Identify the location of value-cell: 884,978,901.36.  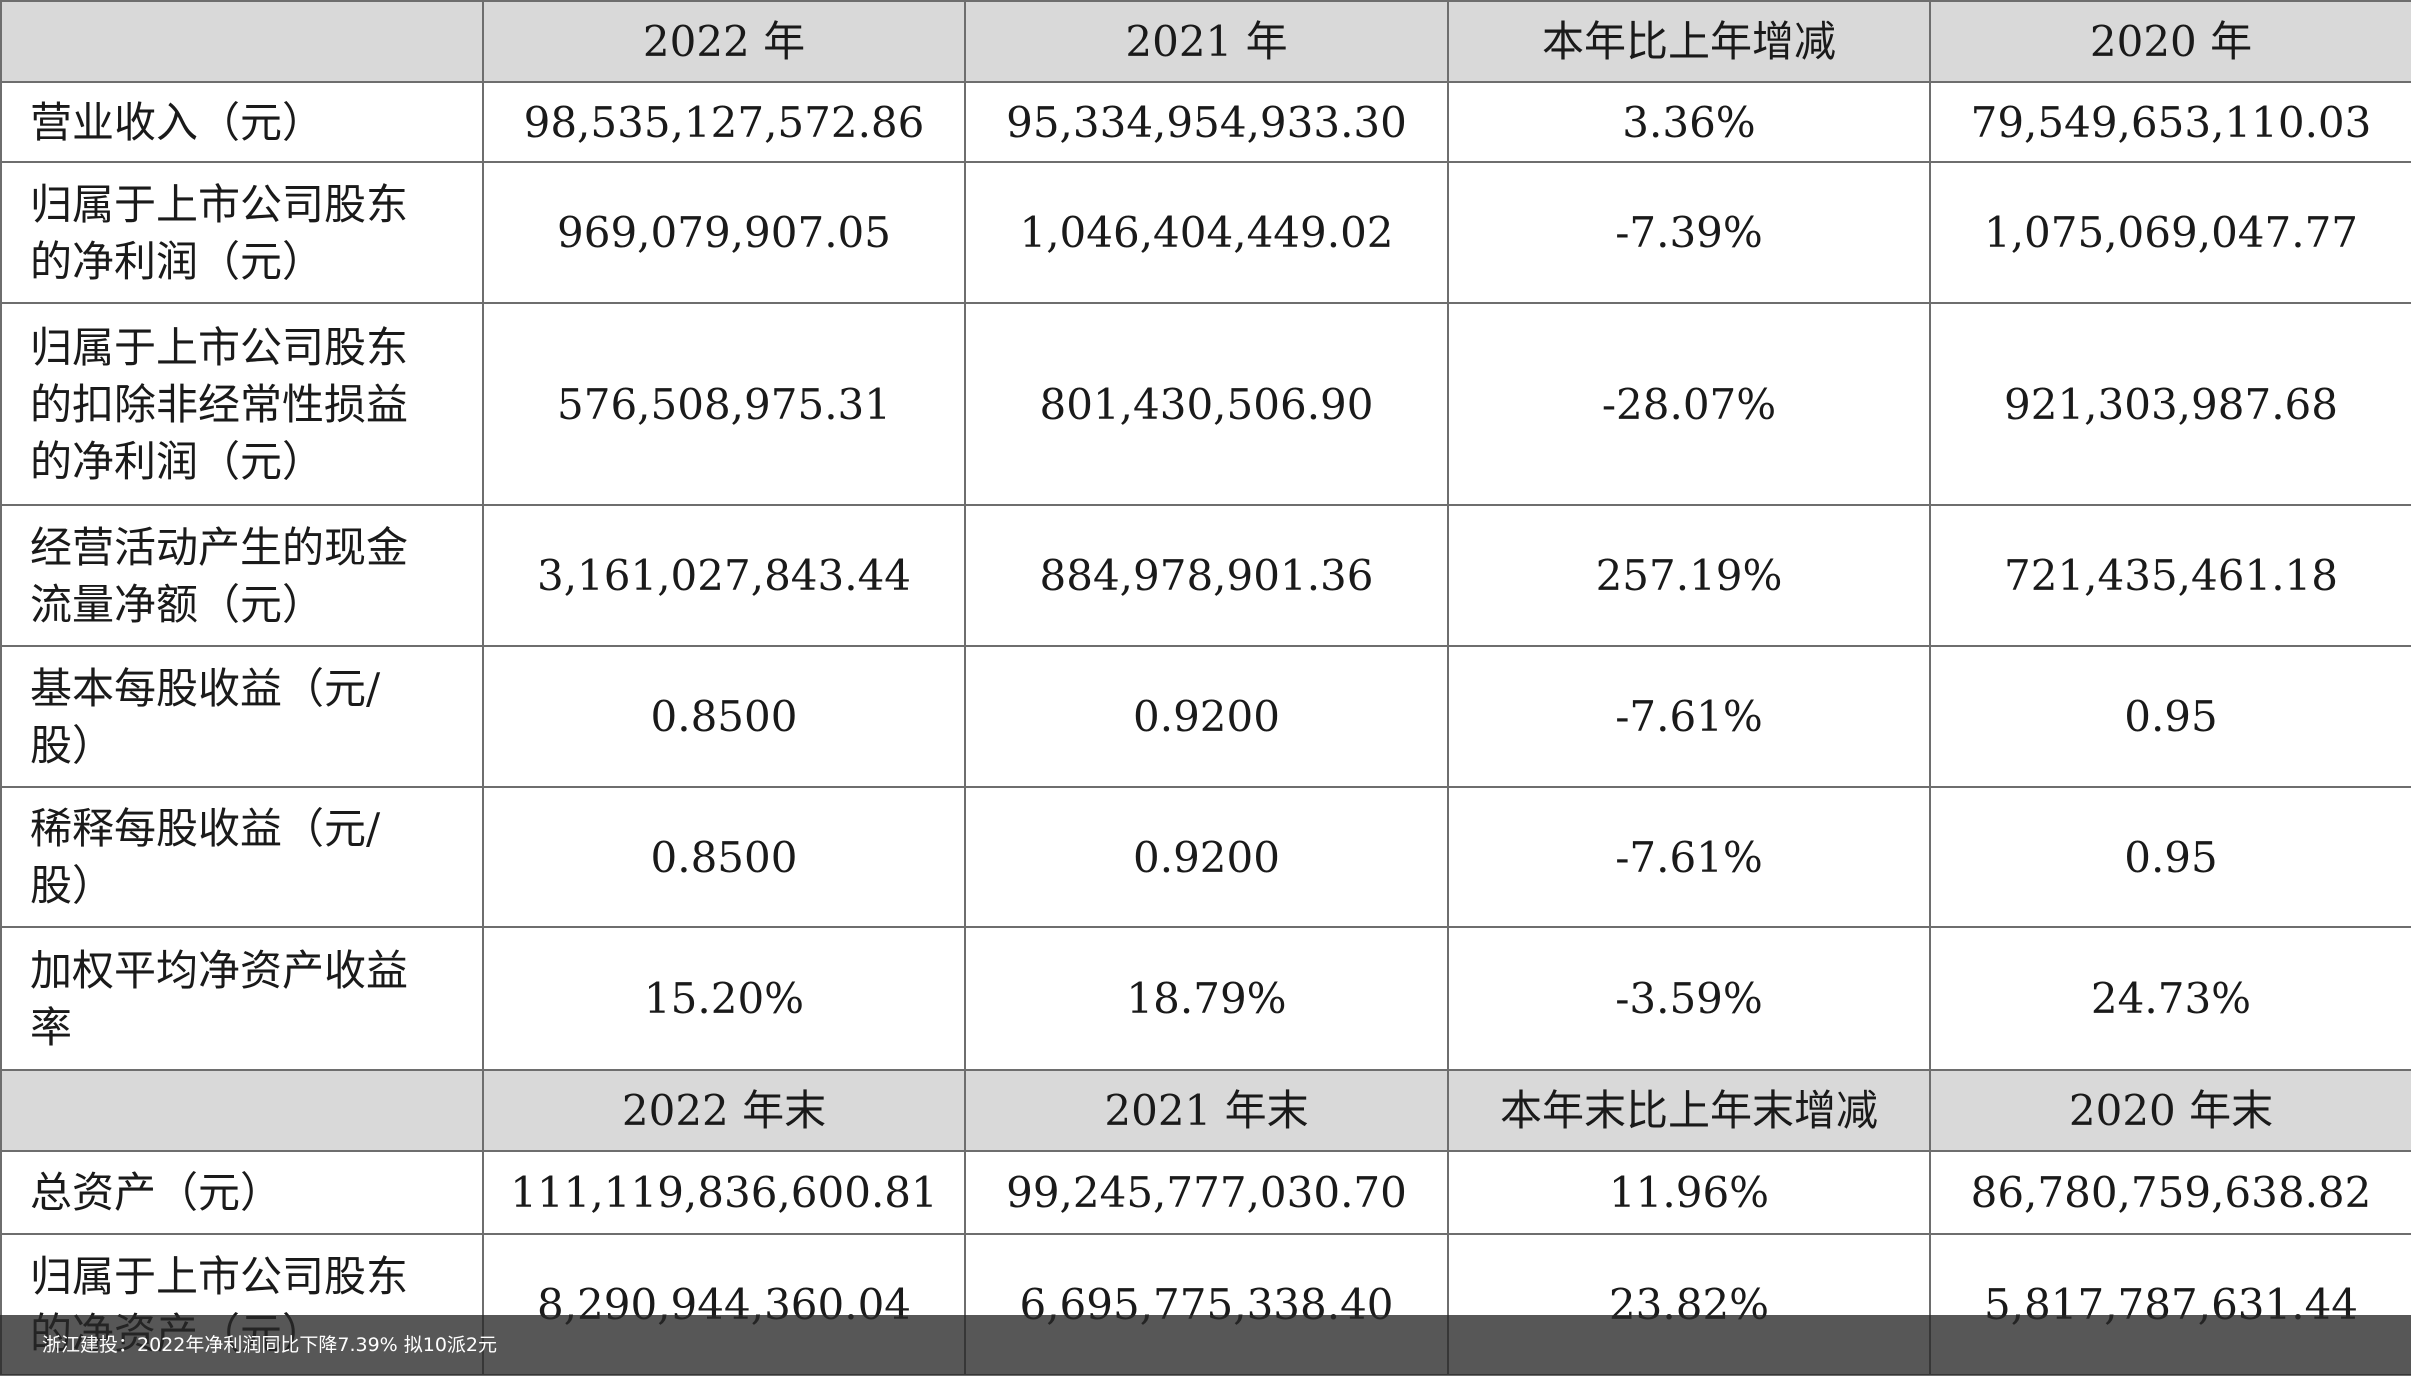
(1206, 575).